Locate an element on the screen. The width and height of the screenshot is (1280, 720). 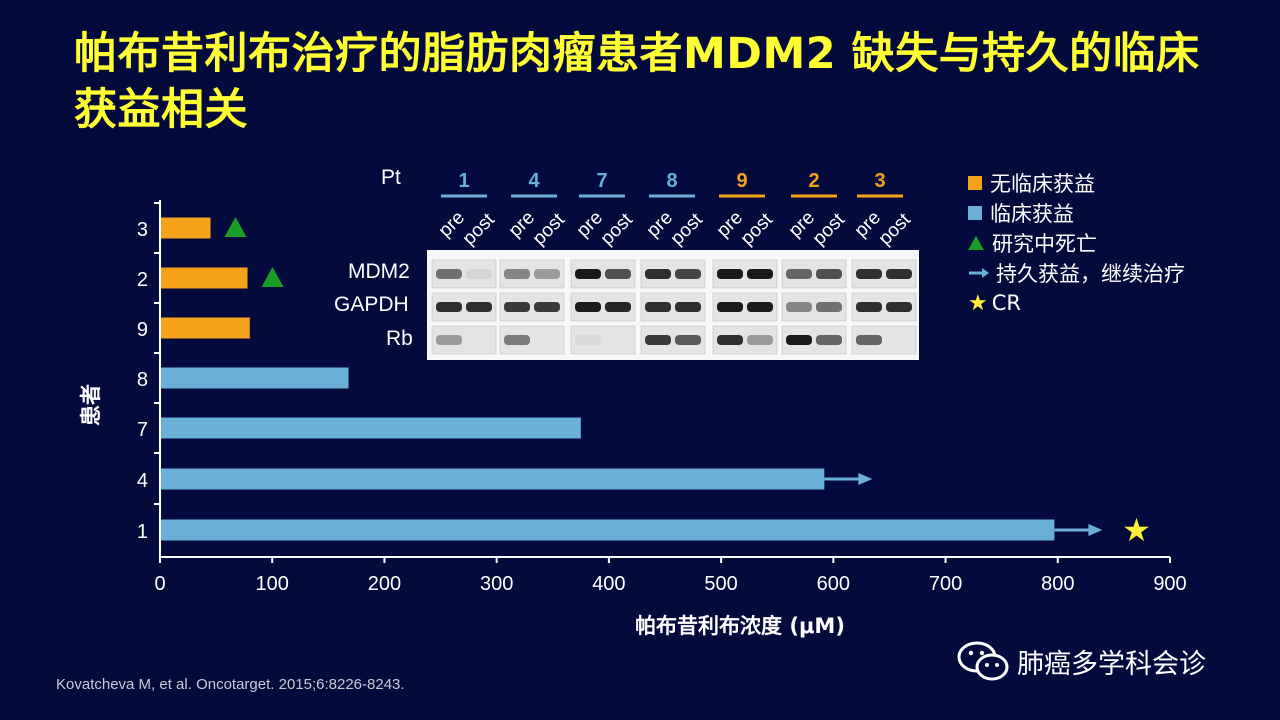
legend-label: CR is located at coordinates (1006, 303).